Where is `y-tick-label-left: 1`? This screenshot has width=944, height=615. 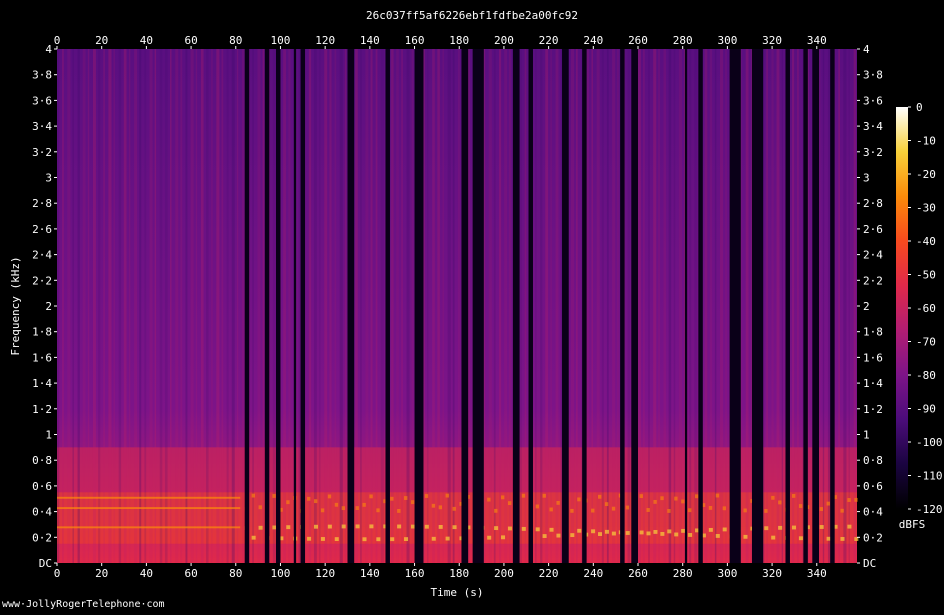
y-tick-label-left: 1 is located at coordinates (48, 435).